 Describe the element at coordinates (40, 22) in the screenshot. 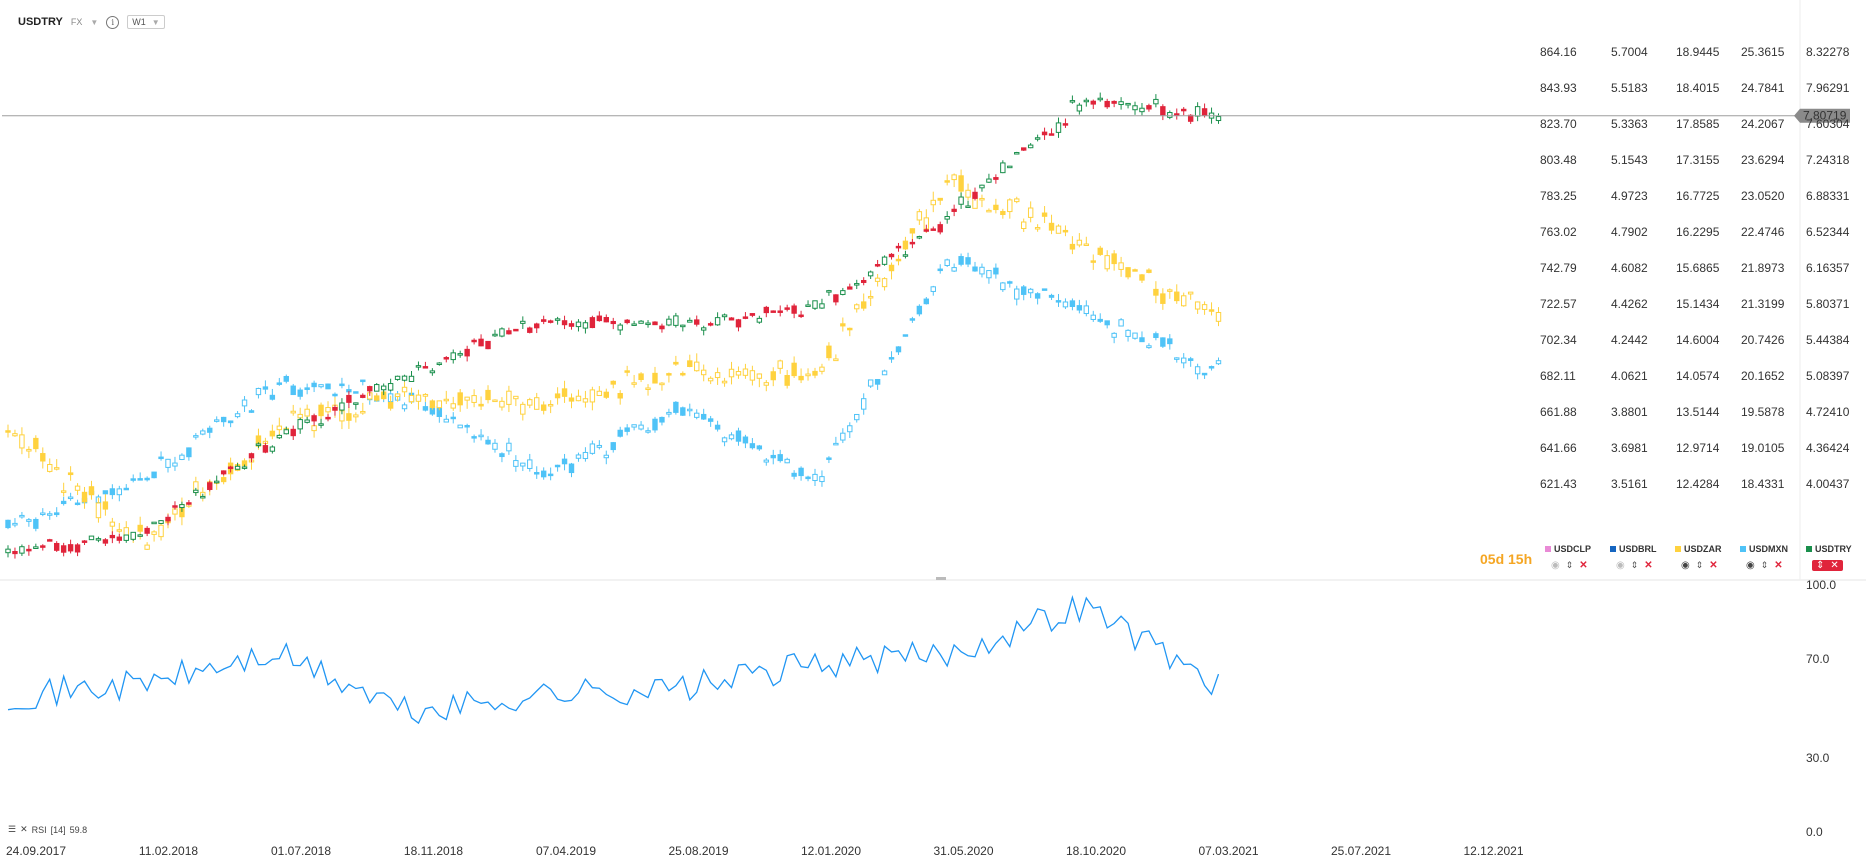

I see `symbol-label: USDTRY` at that location.